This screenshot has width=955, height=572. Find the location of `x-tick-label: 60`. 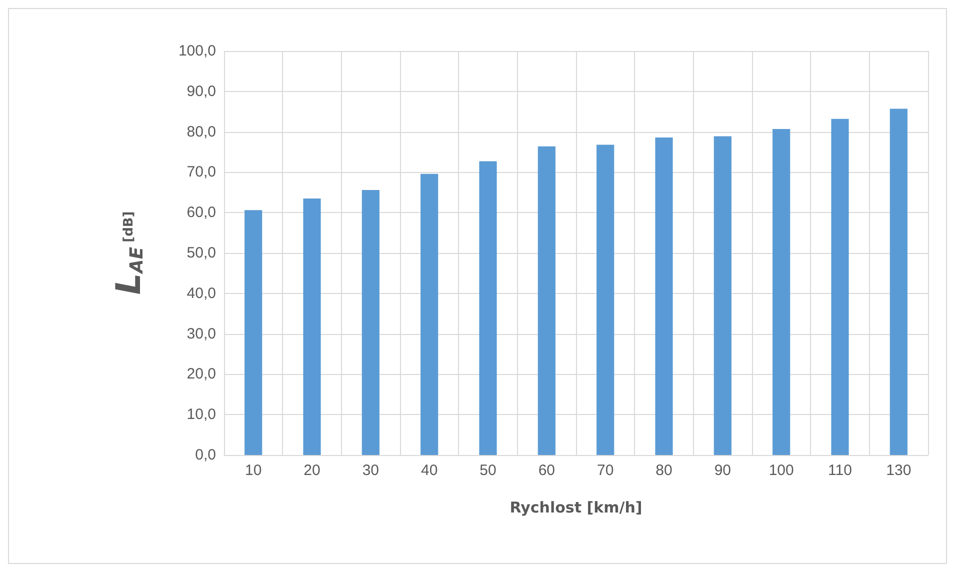

x-tick-label: 60 is located at coordinates (547, 470).